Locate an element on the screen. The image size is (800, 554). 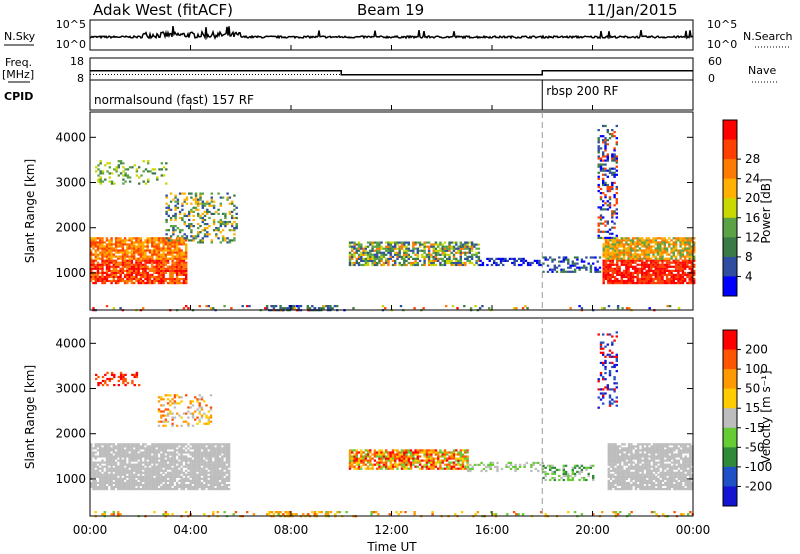
y-tick-label: 2000 is located at coordinates (70, 228).